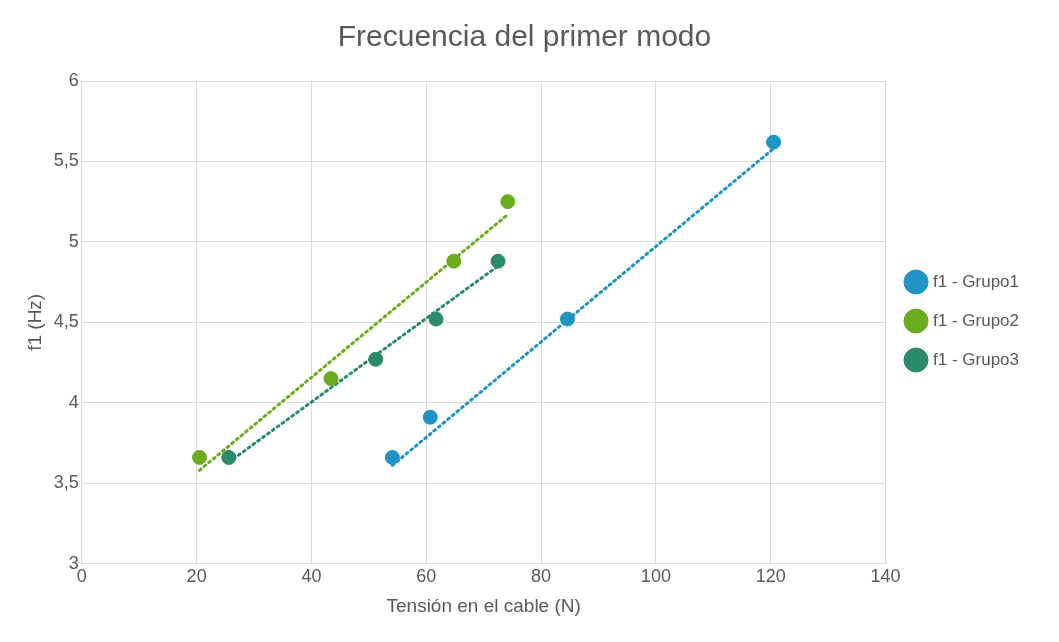  I want to click on y-tick-label: 5,5, so click(66, 160).